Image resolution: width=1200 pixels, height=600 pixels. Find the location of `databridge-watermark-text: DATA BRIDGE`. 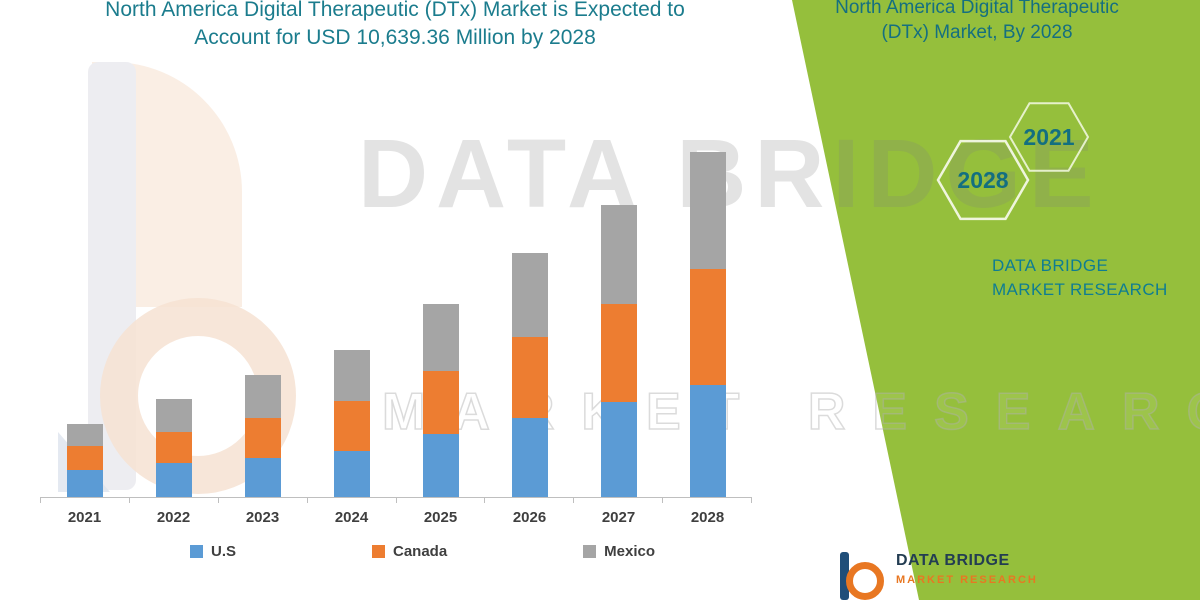

databridge-watermark-text: DATA BRIDGE is located at coordinates (730, 173).